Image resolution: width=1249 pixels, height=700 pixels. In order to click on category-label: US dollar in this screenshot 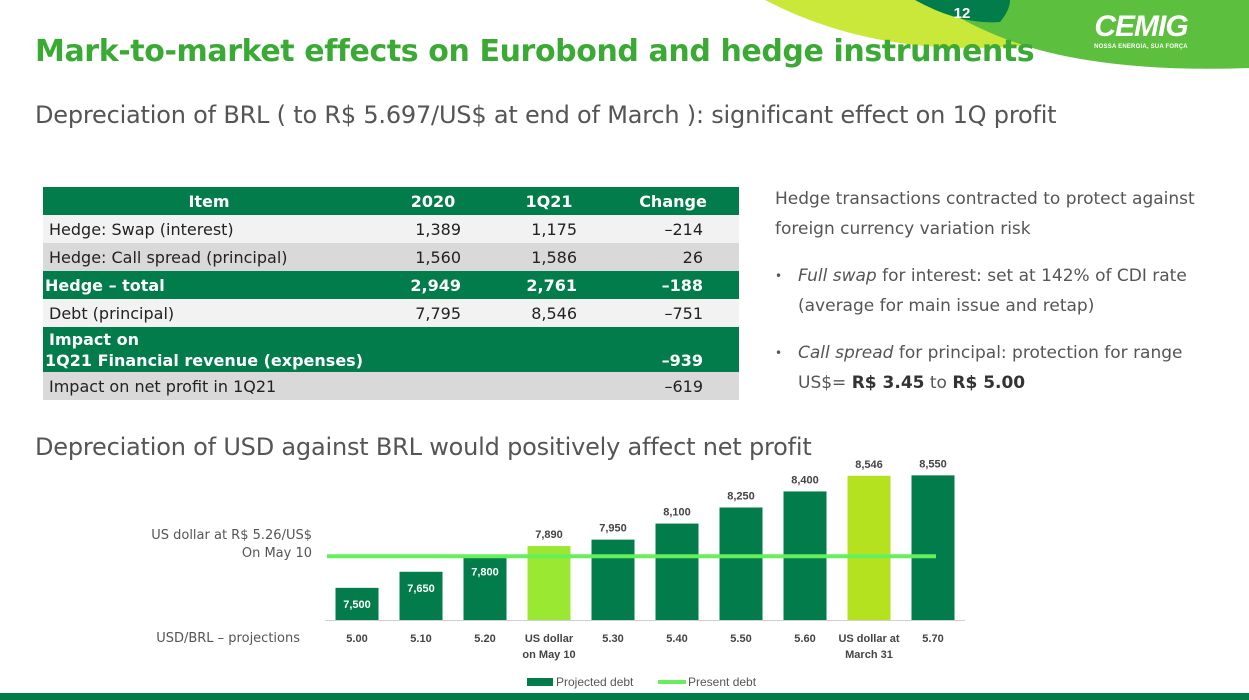, I will do `click(549, 639)`.